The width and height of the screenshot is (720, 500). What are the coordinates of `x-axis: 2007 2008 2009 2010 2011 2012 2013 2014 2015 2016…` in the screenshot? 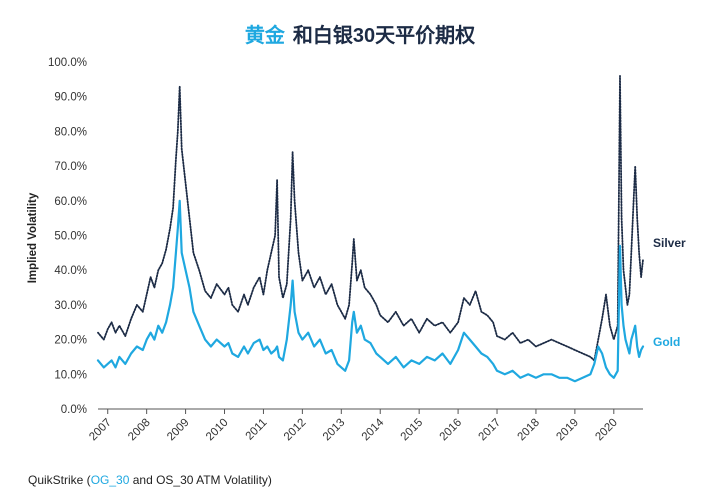 It's located at (365, 426).